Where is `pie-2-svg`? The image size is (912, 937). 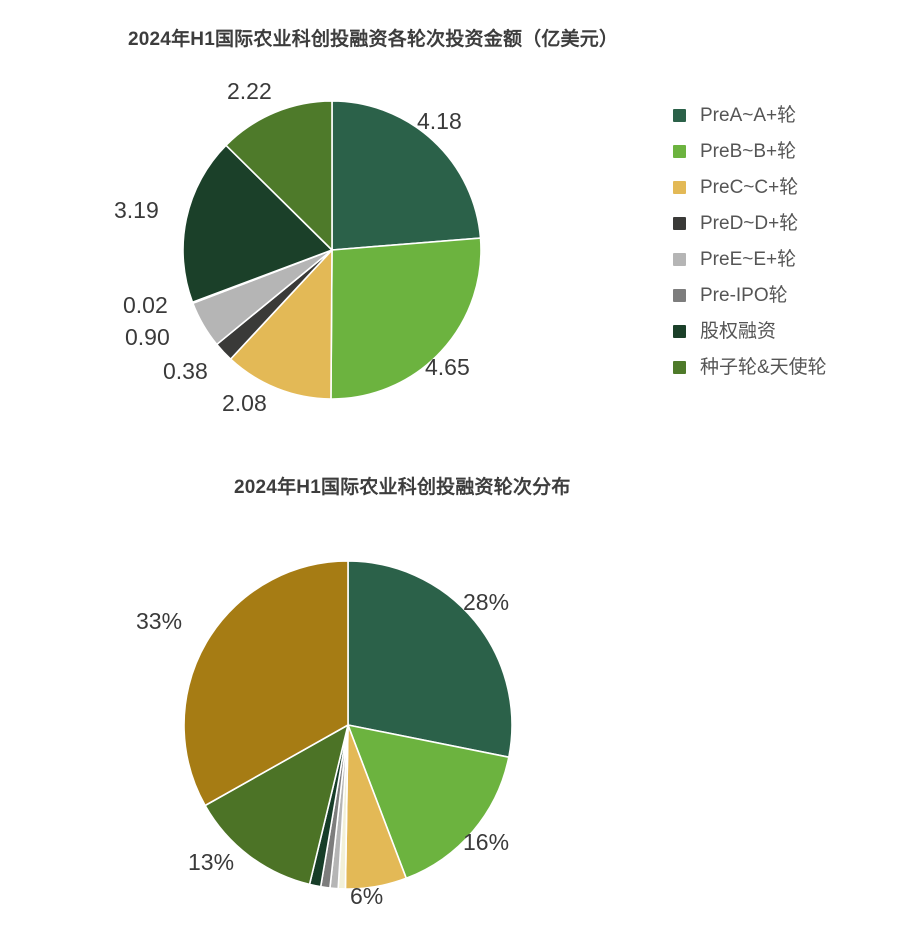
pie-2-svg is located at coordinates (348, 725).